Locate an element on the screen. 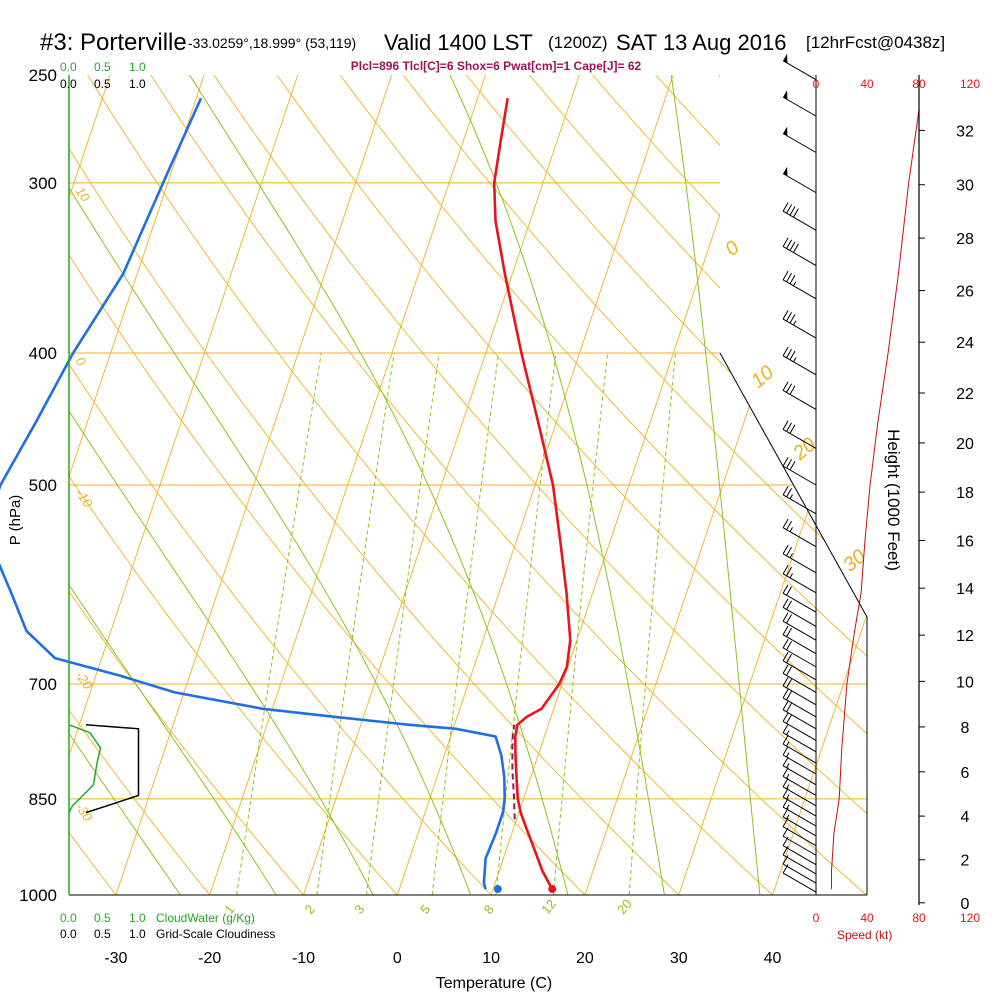 This screenshot has width=1000, height=1005. y-axis-title: P (hPa) is located at coordinates (15, 520).